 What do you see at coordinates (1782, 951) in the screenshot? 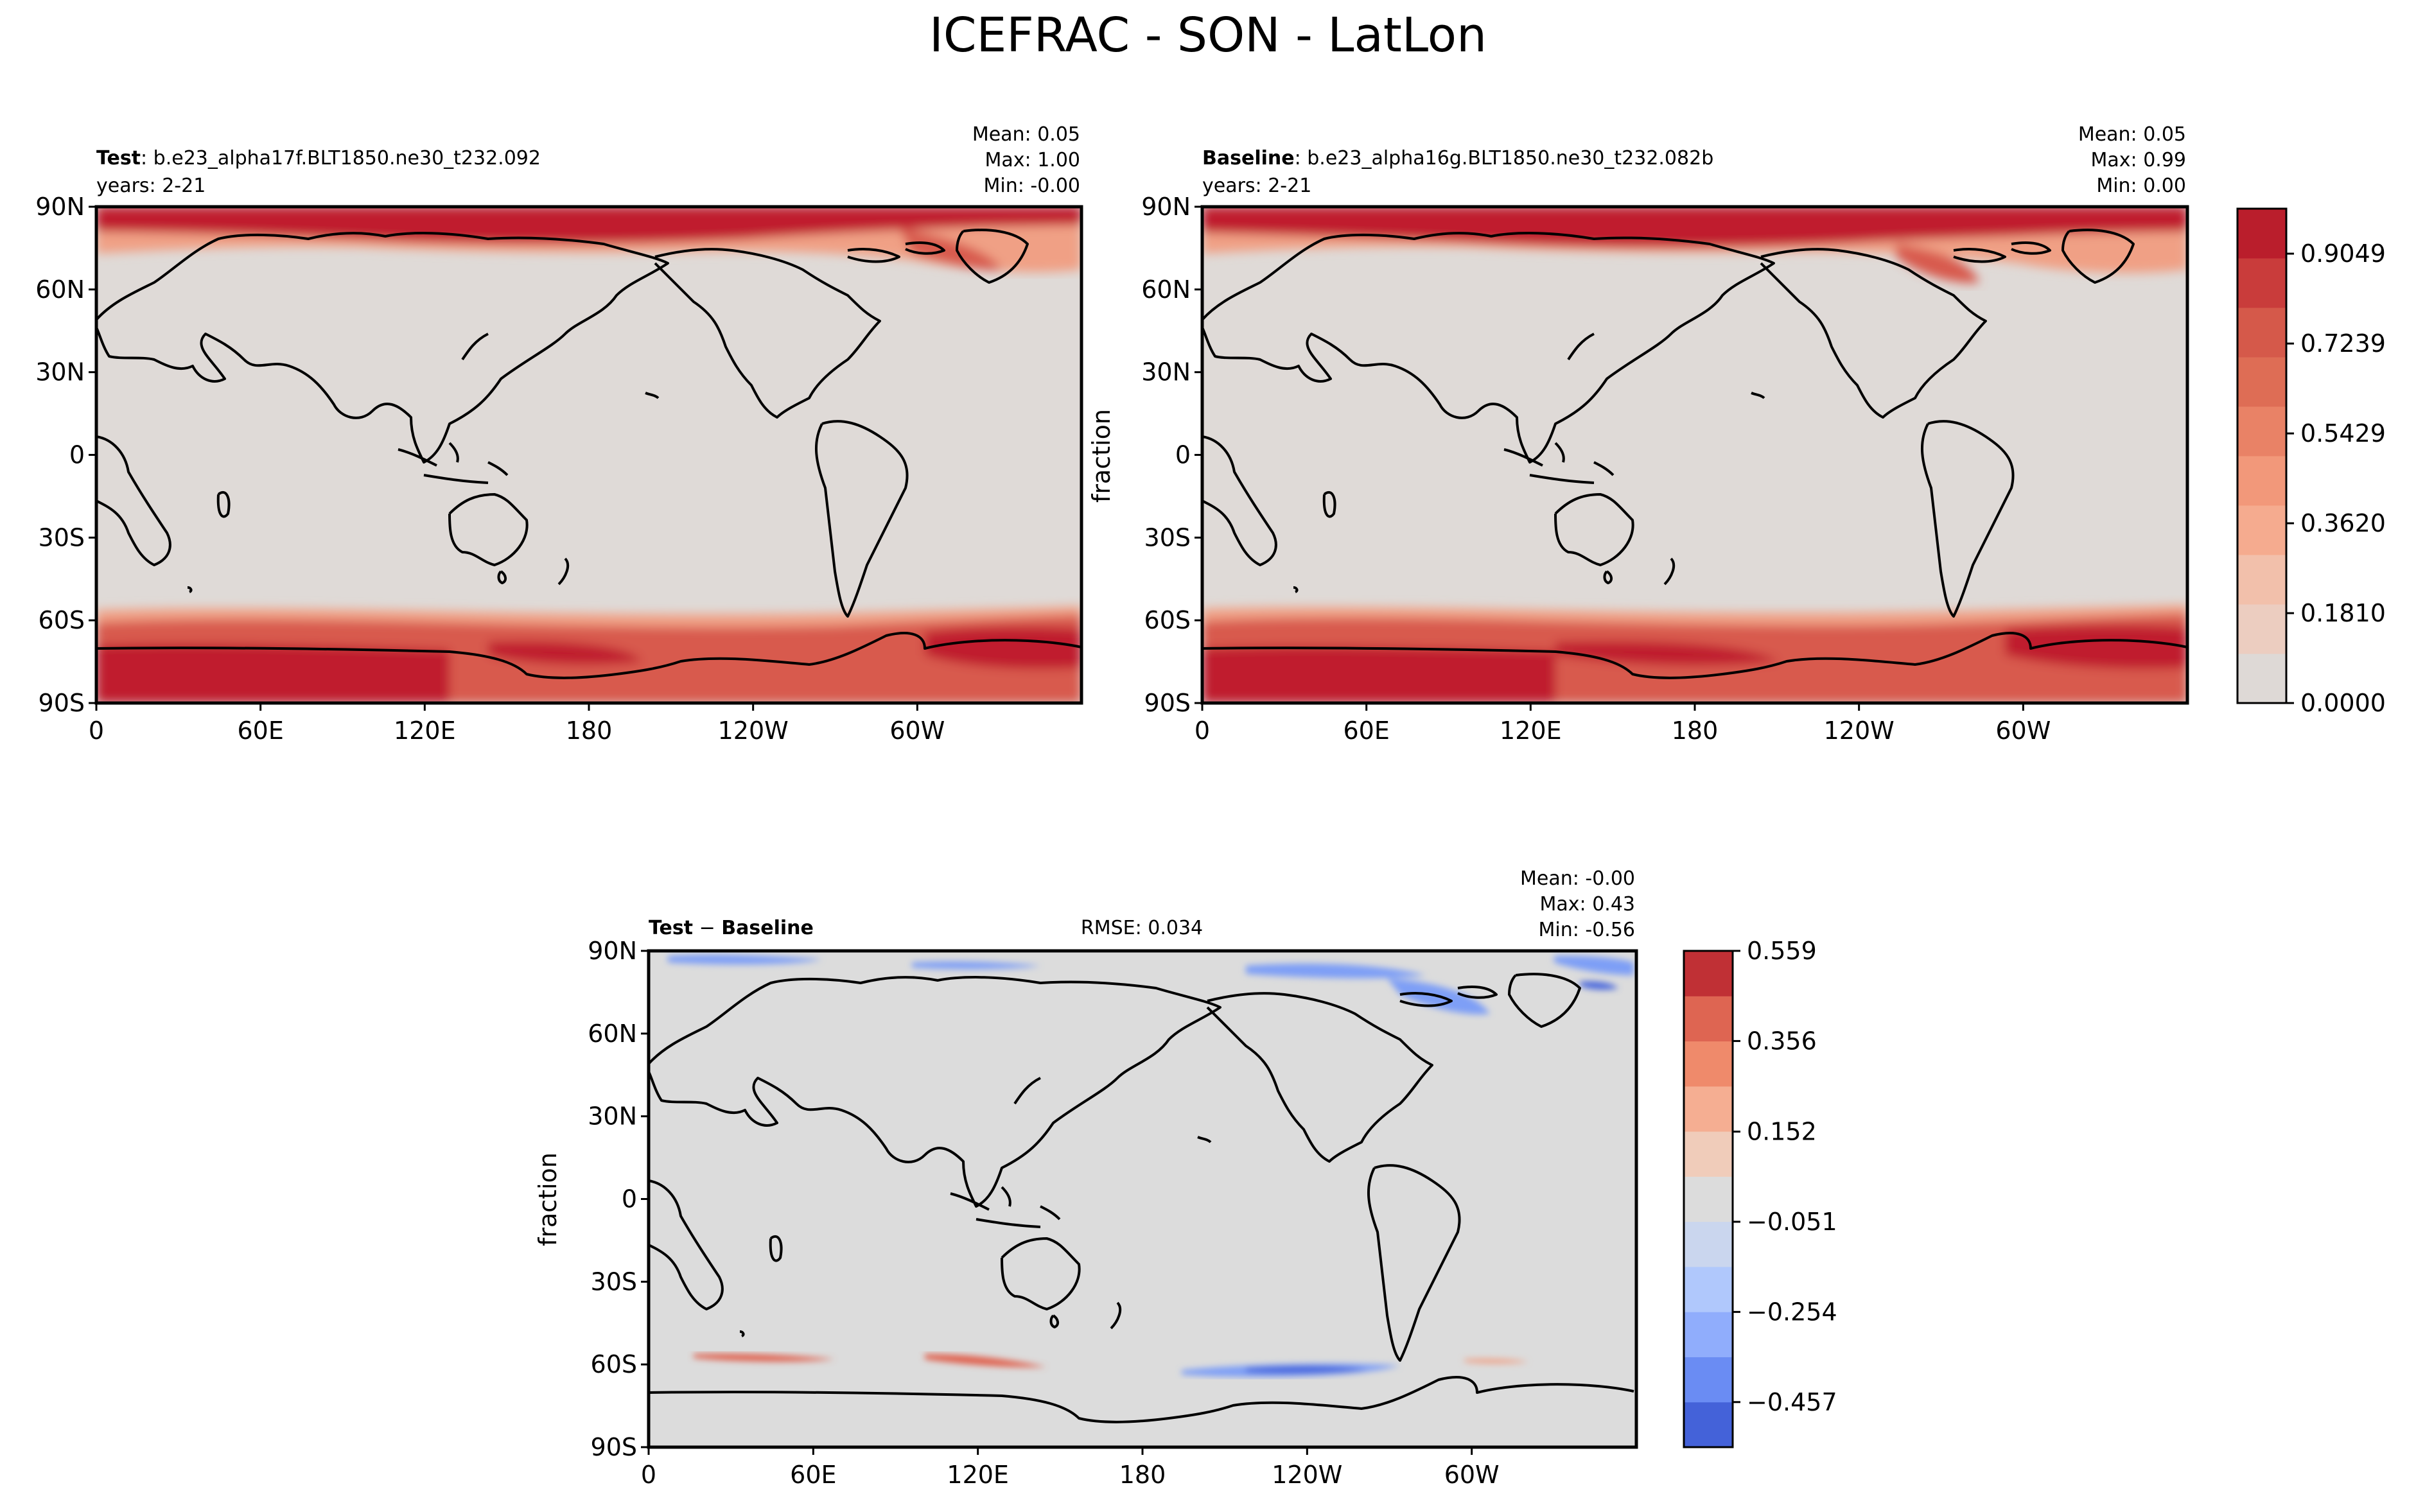
I see `colorbar-tick-label: 0.559` at bounding box center [1782, 951].